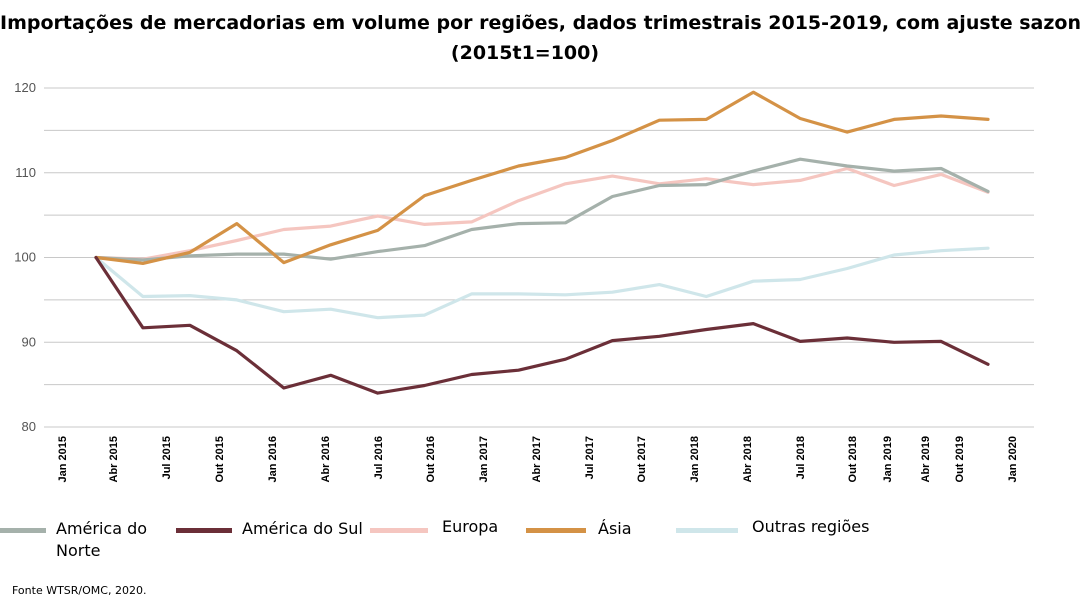 The width and height of the screenshot is (1080, 608). I want to click on y-tick-label: 120, so click(25, 87).